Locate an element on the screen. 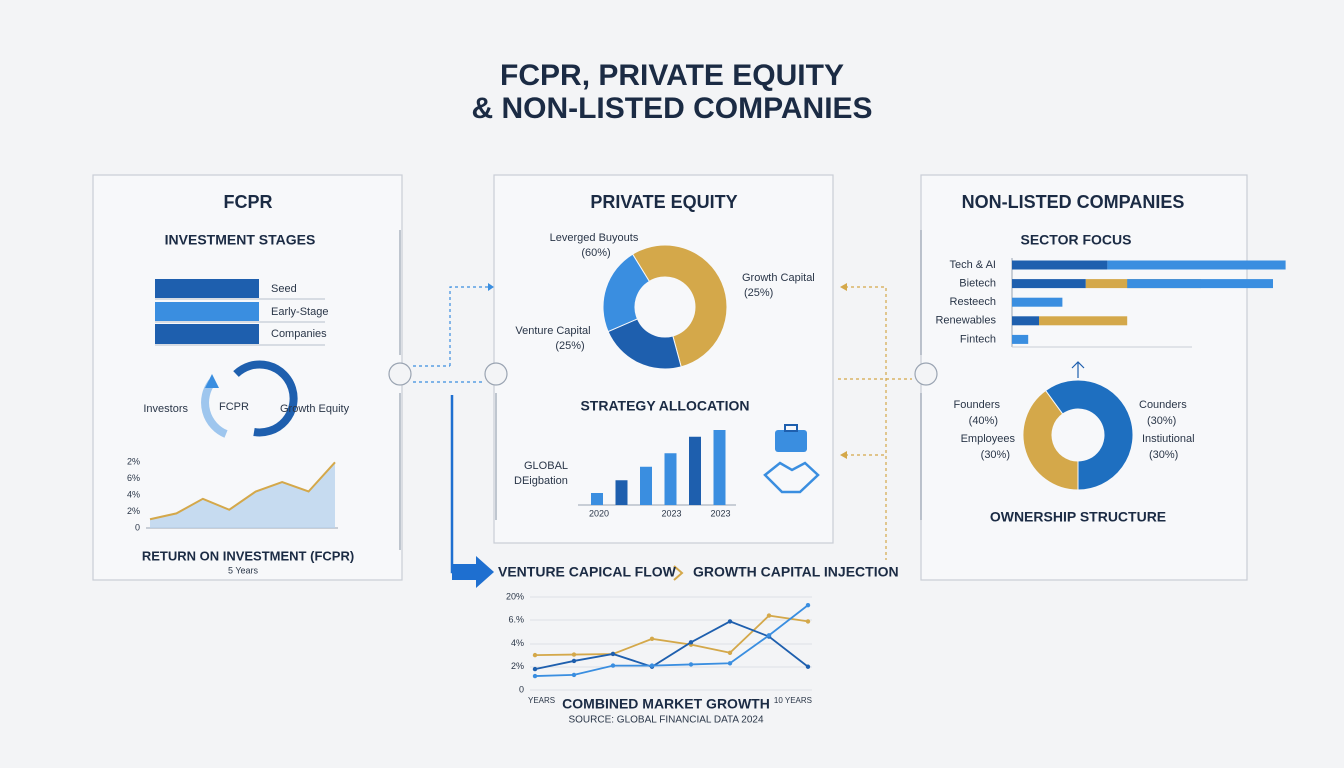 This screenshot has width=1344, height=768. stage-label: Companies is located at coordinates (299, 334).